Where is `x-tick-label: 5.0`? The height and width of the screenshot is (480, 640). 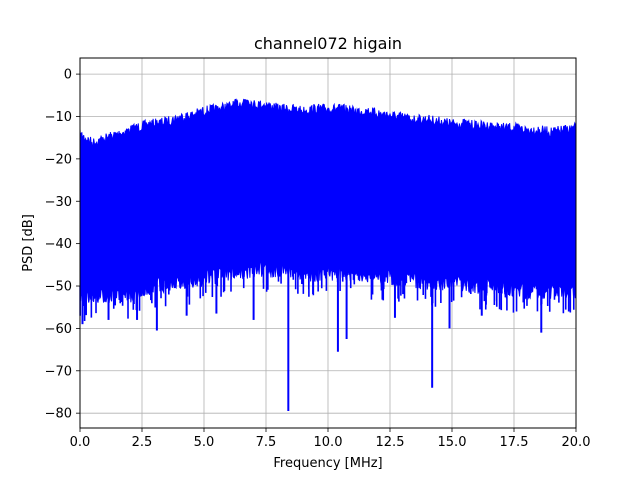
x-tick-label: 5.0 is located at coordinates (204, 442).